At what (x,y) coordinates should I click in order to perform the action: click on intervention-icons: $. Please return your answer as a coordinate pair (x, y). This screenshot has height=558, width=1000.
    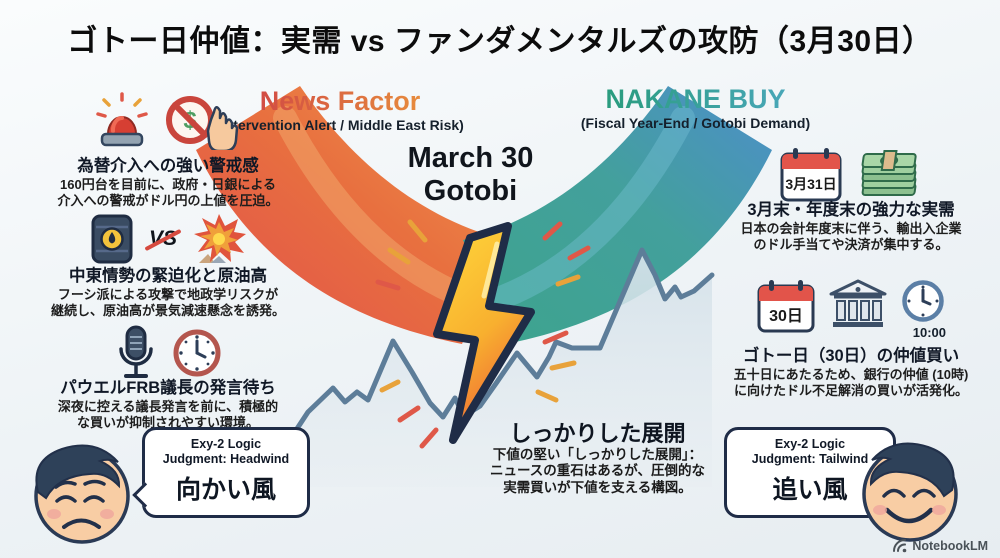
    Looking at the image, I should click on (168, 120).